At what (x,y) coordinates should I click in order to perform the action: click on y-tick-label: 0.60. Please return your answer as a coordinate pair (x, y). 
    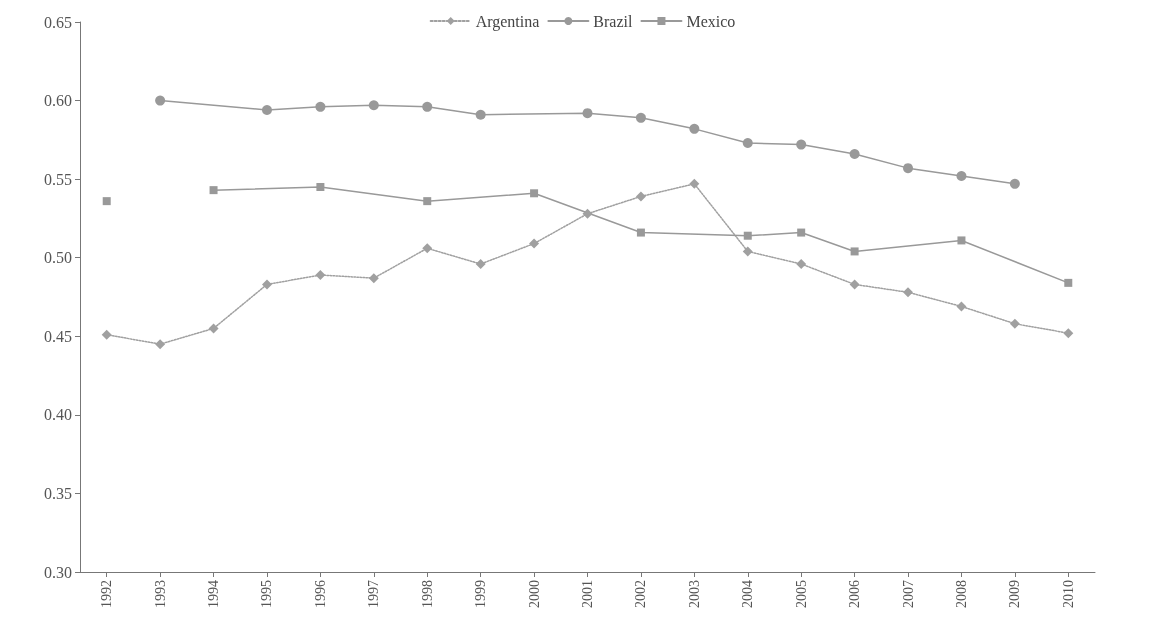
    Looking at the image, I should click on (58, 101).